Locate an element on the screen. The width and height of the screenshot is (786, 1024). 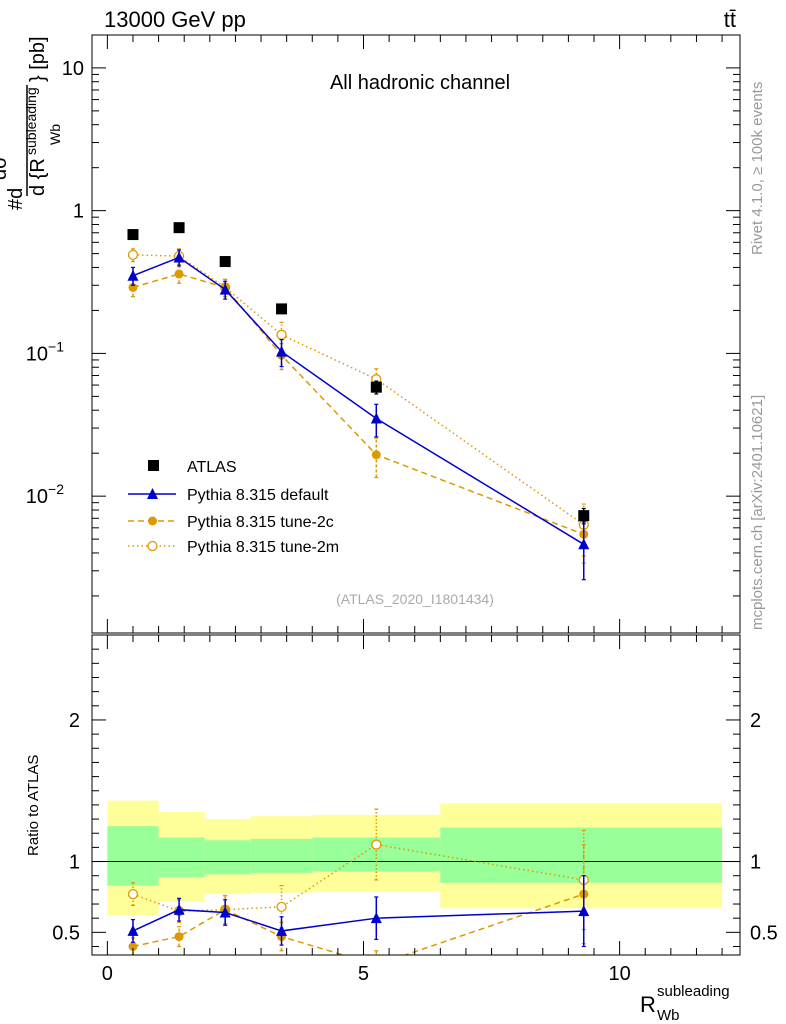
legend-entry-default: Pythia 8.315 default is located at coordinates (228, 495).